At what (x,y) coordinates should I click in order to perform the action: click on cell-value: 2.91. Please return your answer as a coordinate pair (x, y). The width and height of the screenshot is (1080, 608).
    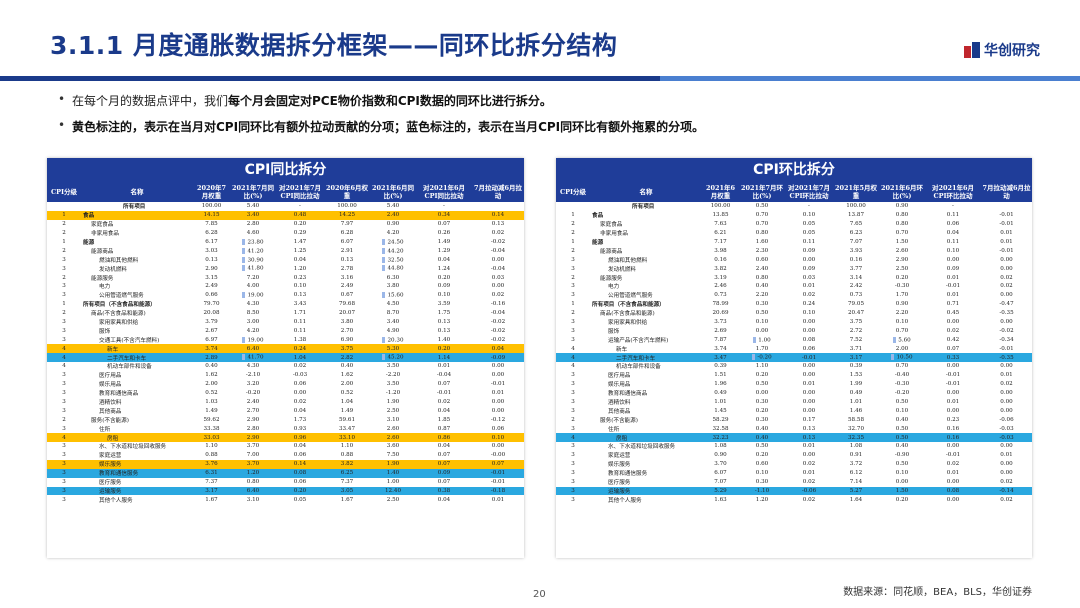
    Looking at the image, I should click on (347, 250).